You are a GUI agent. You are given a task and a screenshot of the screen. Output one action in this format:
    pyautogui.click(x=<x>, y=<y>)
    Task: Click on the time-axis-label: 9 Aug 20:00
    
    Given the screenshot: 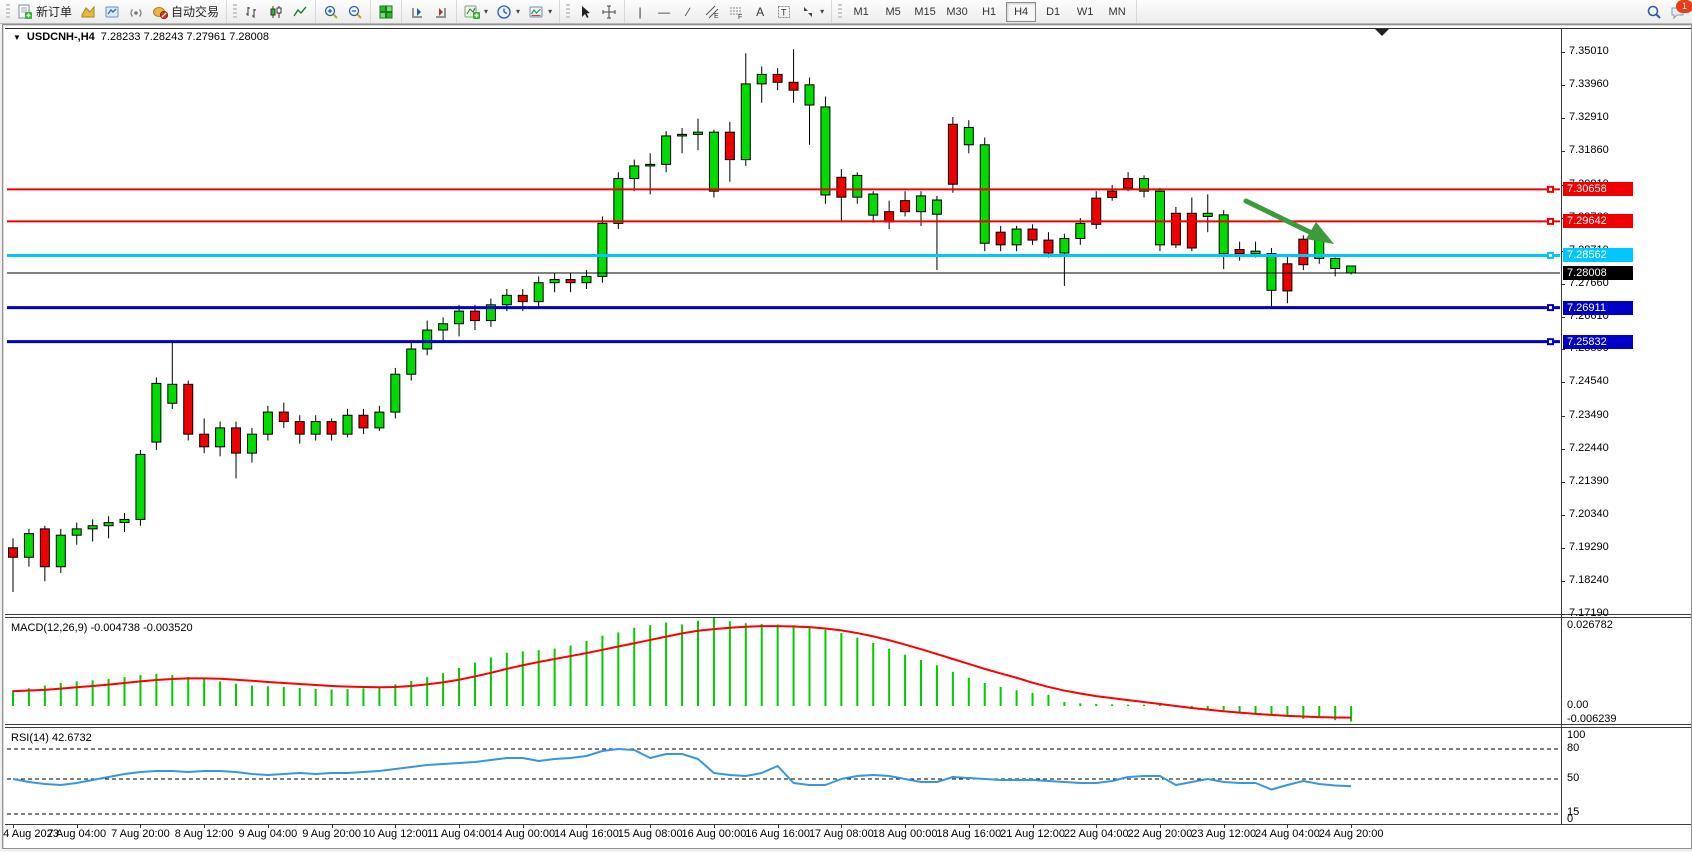 What is the action you would take?
    pyautogui.click(x=331, y=834)
    